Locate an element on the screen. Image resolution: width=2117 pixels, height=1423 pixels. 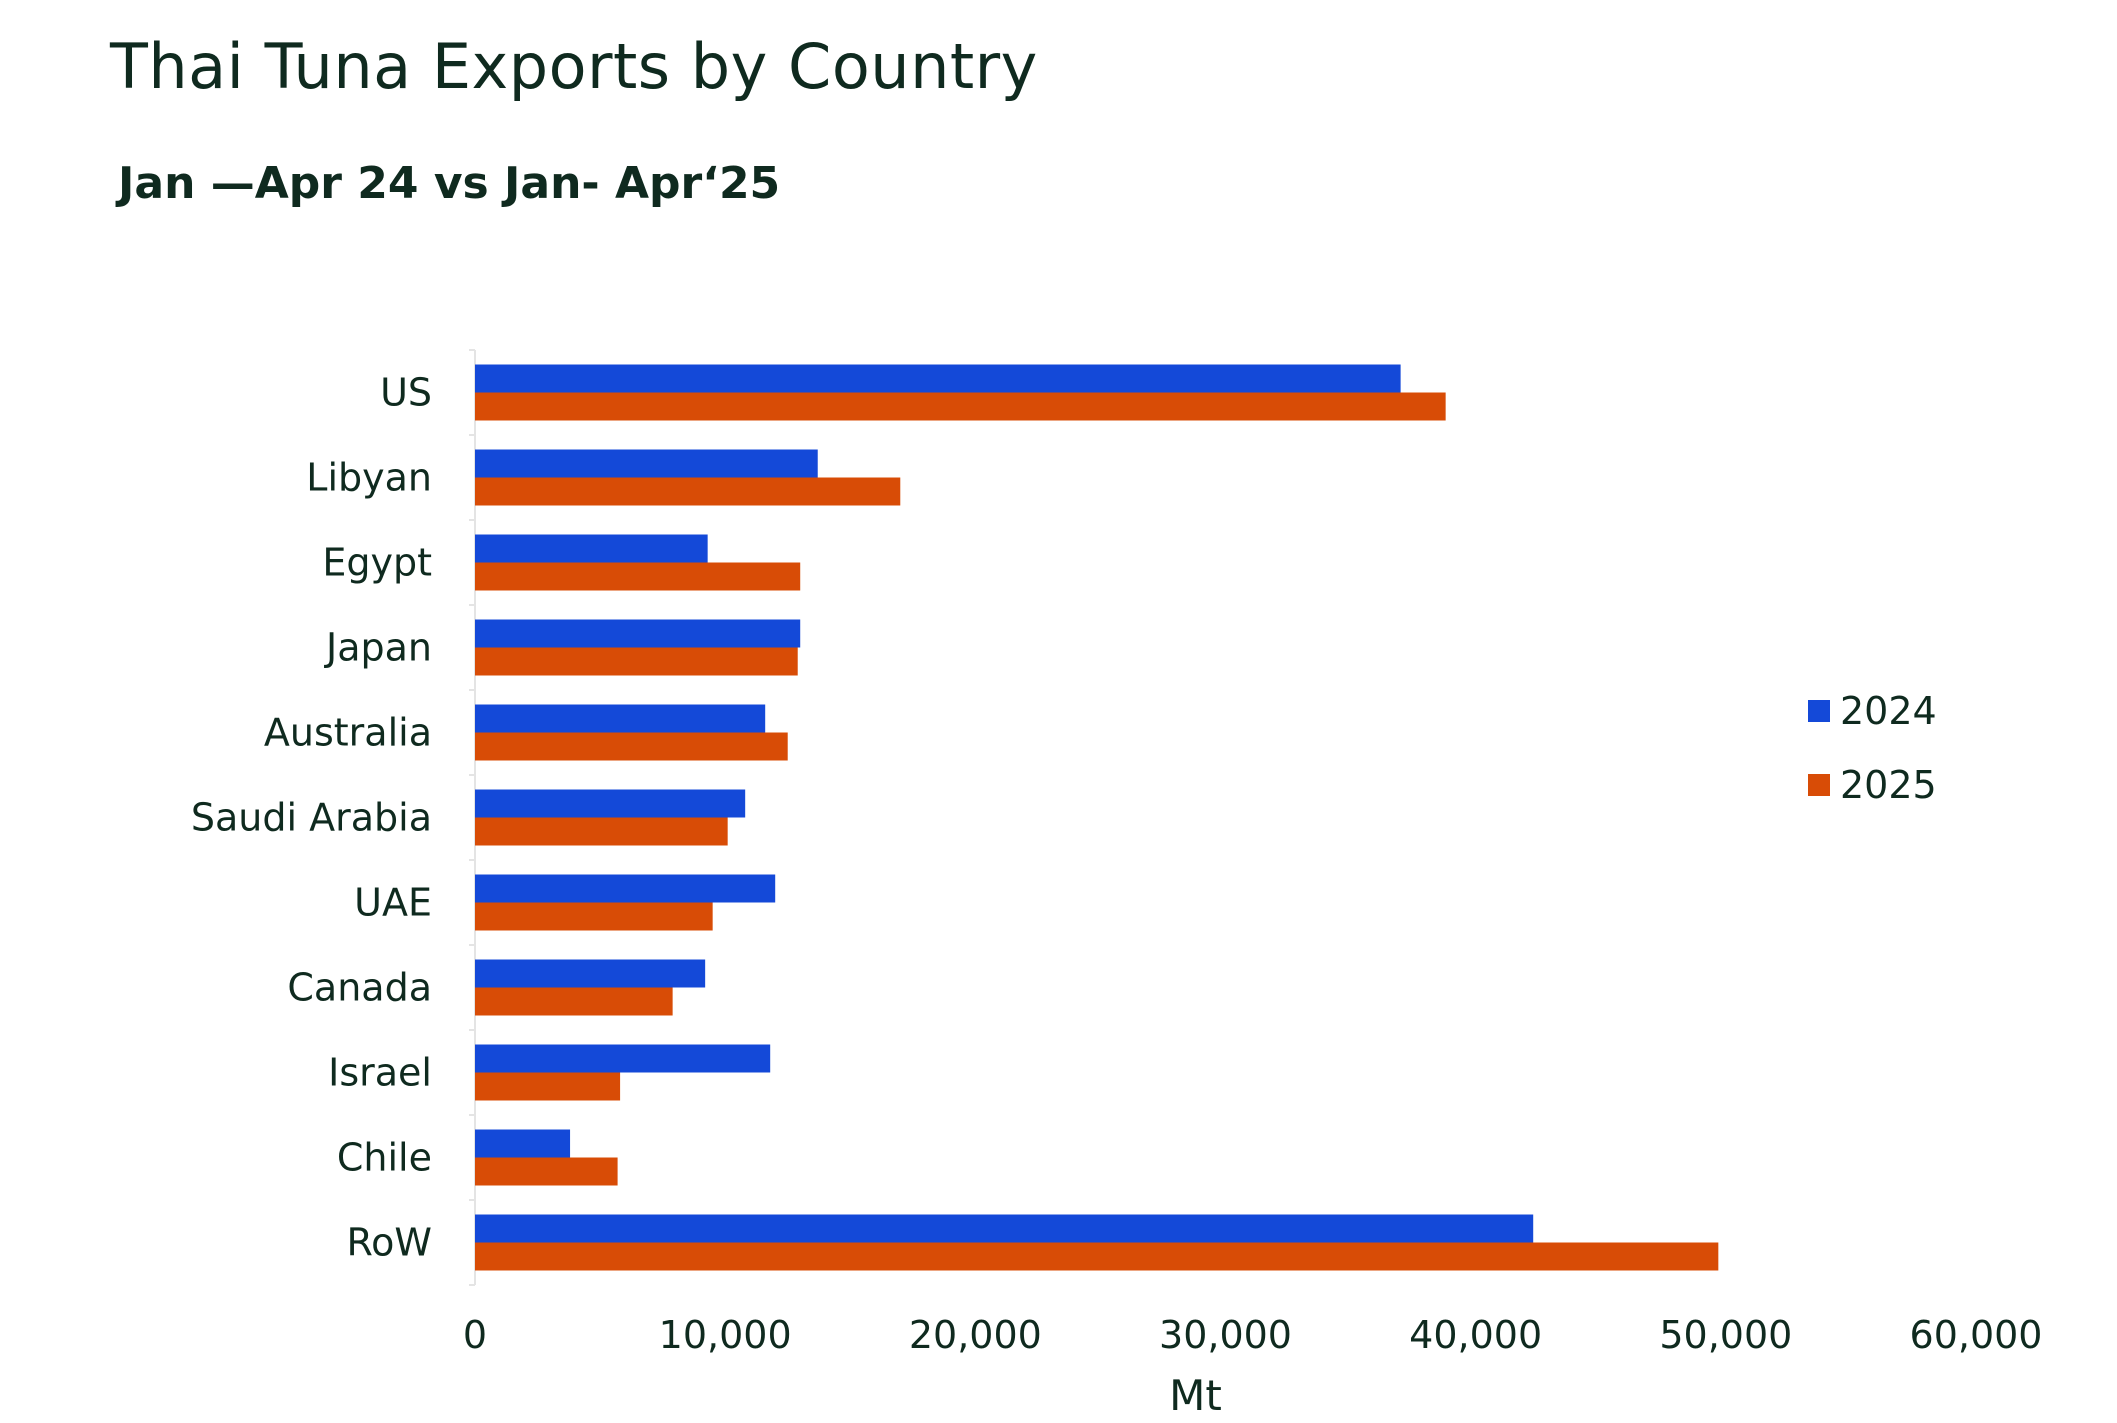
chart-title: Thai Tuna Exports by Country is located at coordinates (574, 66).